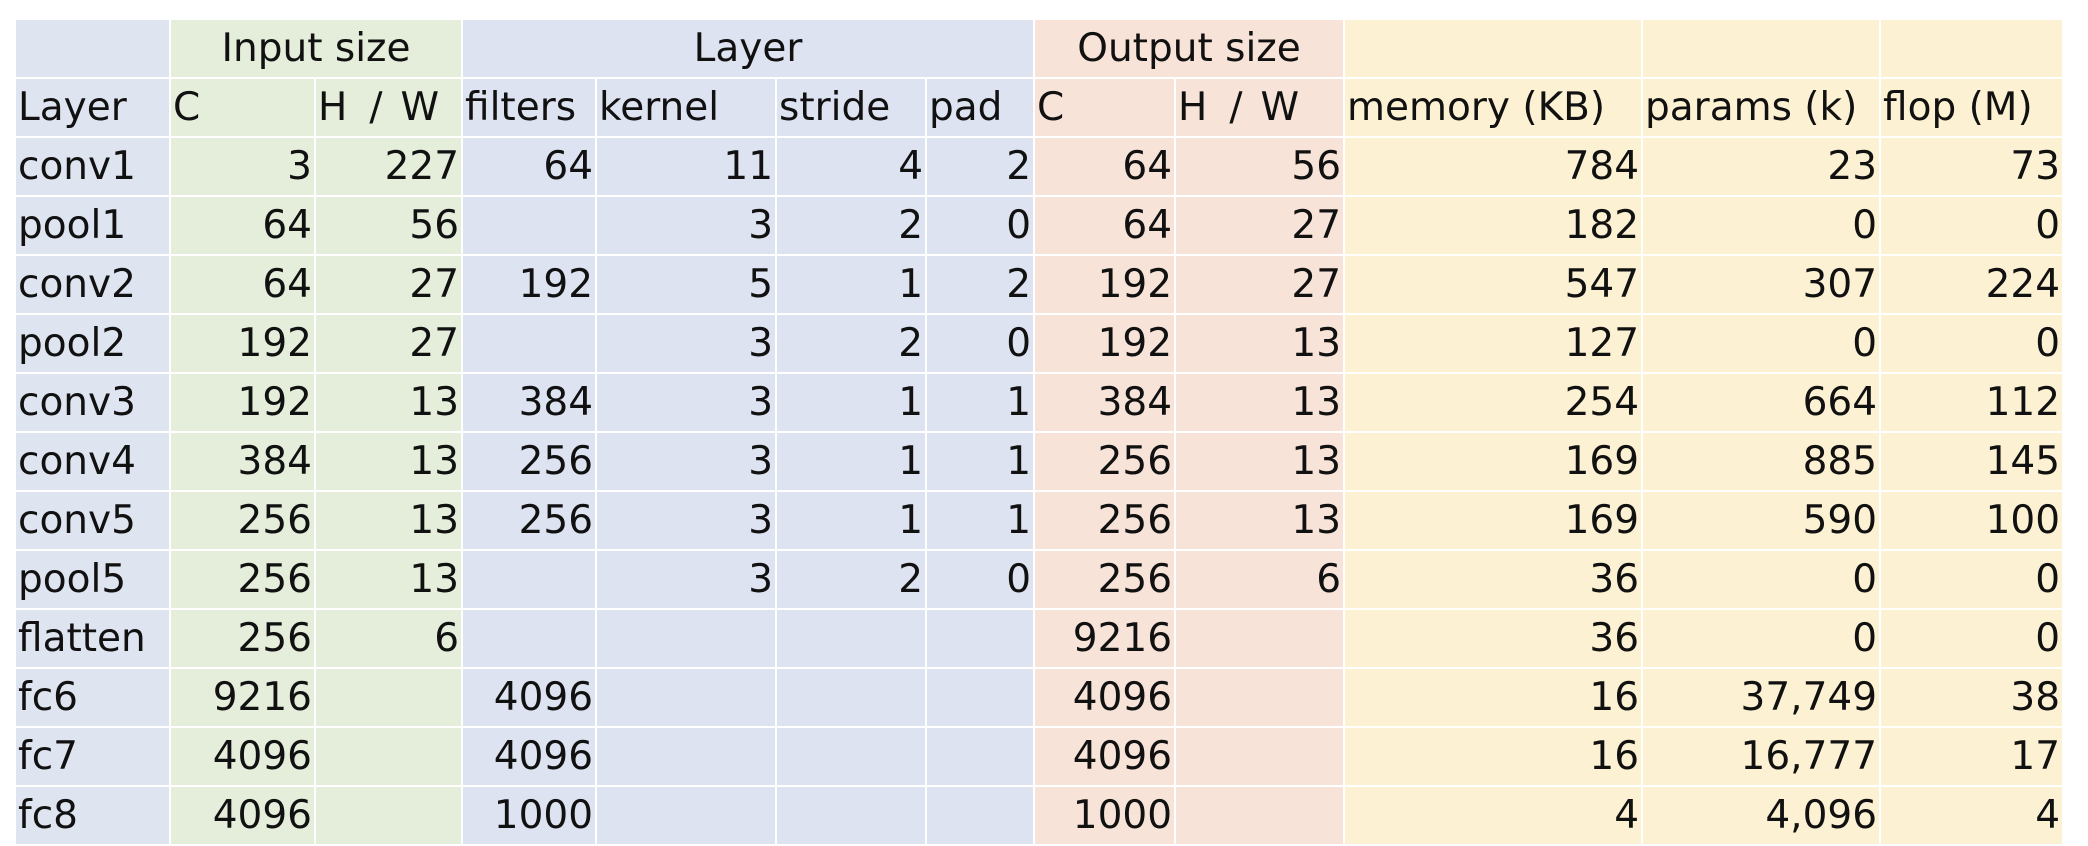 The height and width of the screenshot is (846, 2088). What do you see at coordinates (529, 107) in the screenshot?
I see `header-filters: filters` at bounding box center [529, 107].